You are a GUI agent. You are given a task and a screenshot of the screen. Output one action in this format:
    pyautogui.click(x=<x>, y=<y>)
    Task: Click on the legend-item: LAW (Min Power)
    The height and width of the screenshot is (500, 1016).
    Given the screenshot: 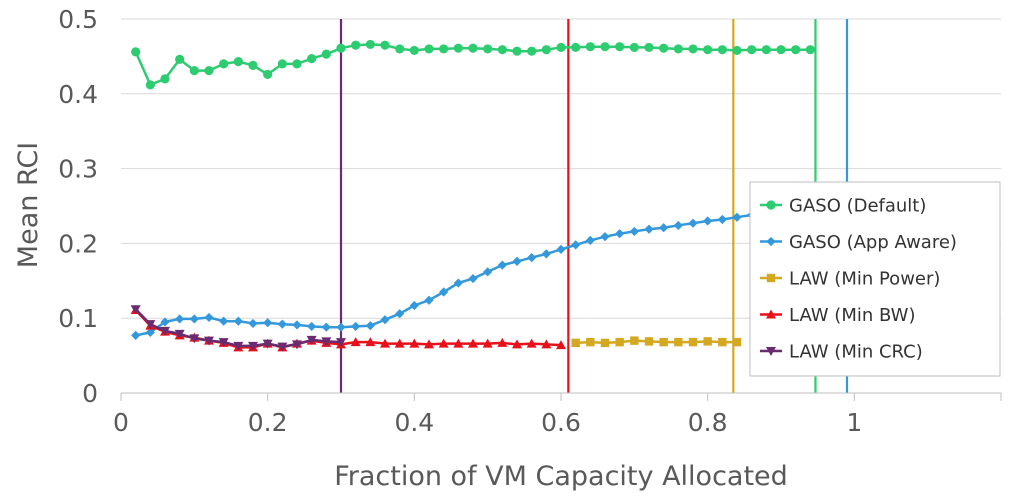 What is the action you would take?
    pyautogui.click(x=850, y=279)
    